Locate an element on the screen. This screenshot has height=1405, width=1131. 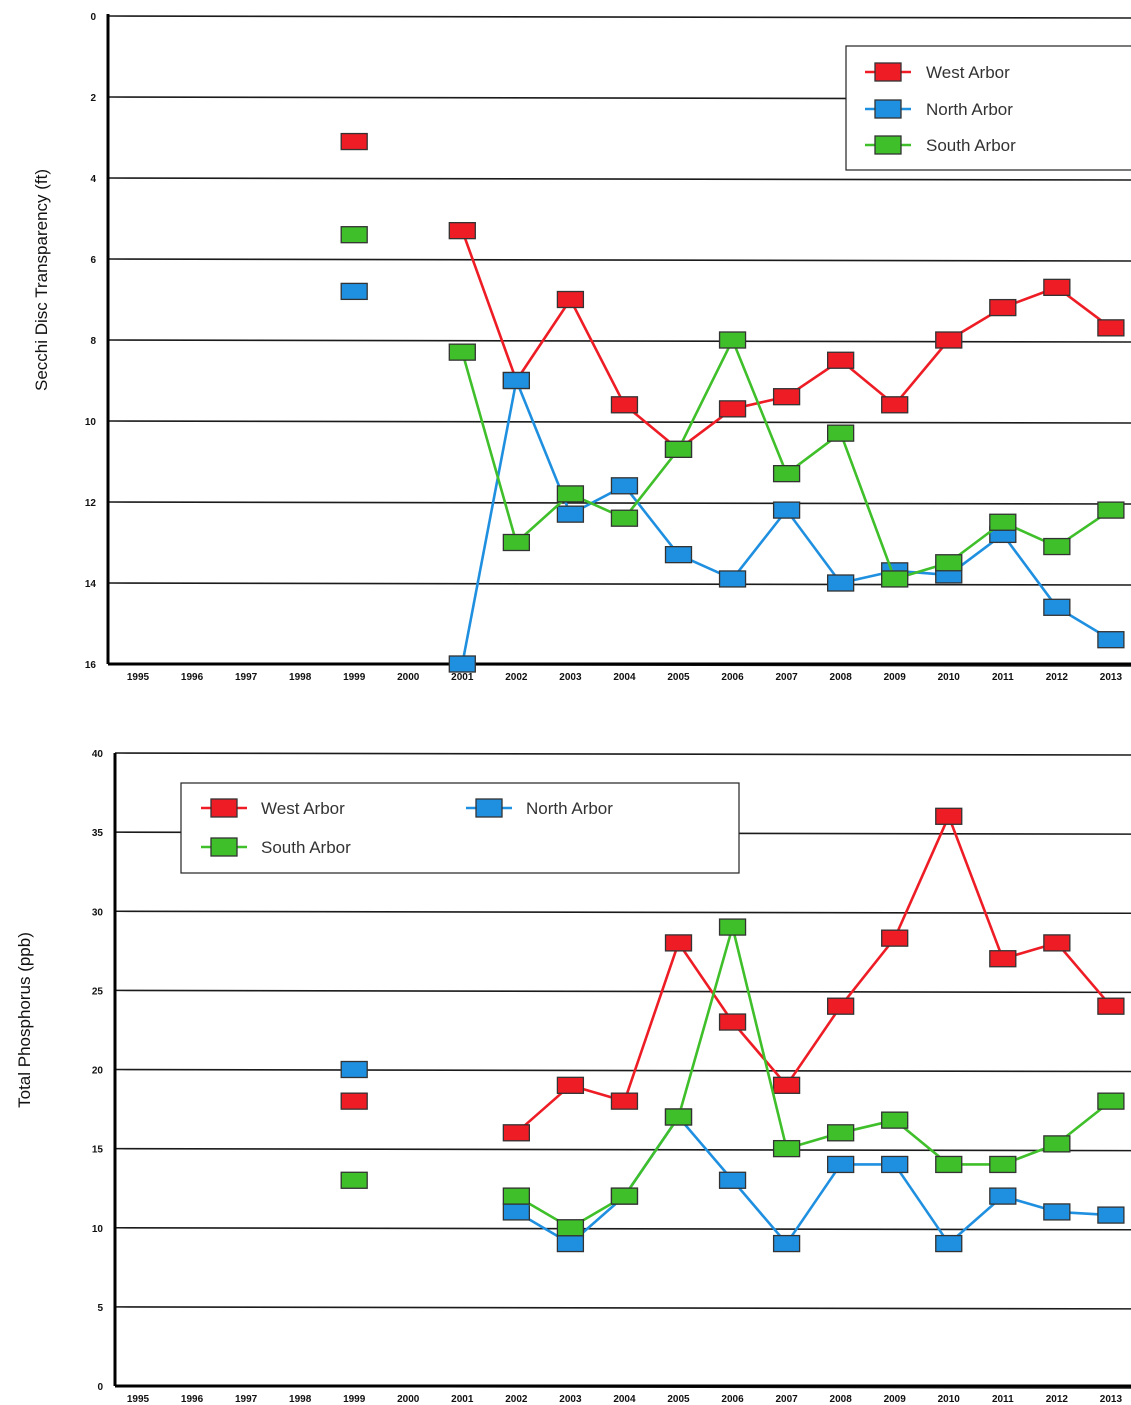
x-tick-label: 2012 is located at coordinates (1057, 677).